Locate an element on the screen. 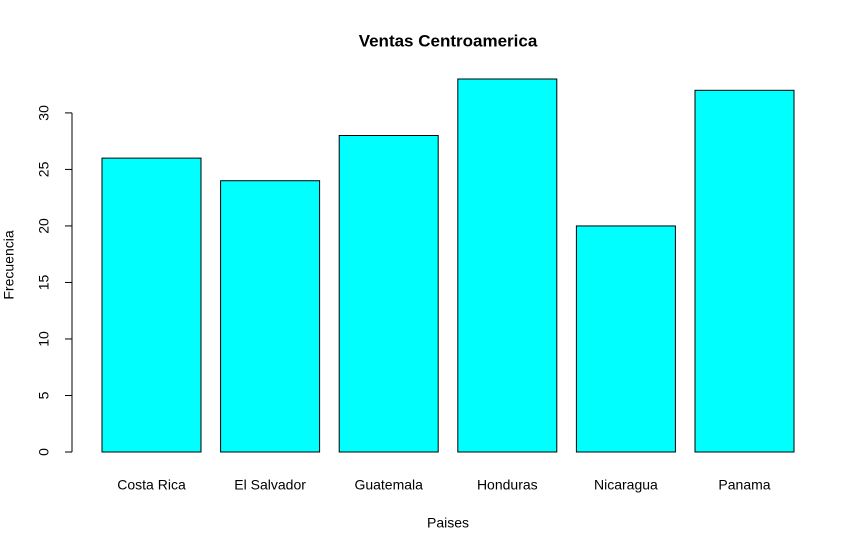 This screenshot has width=863, height=551. y-tick-label: 15 is located at coordinates (44, 282).